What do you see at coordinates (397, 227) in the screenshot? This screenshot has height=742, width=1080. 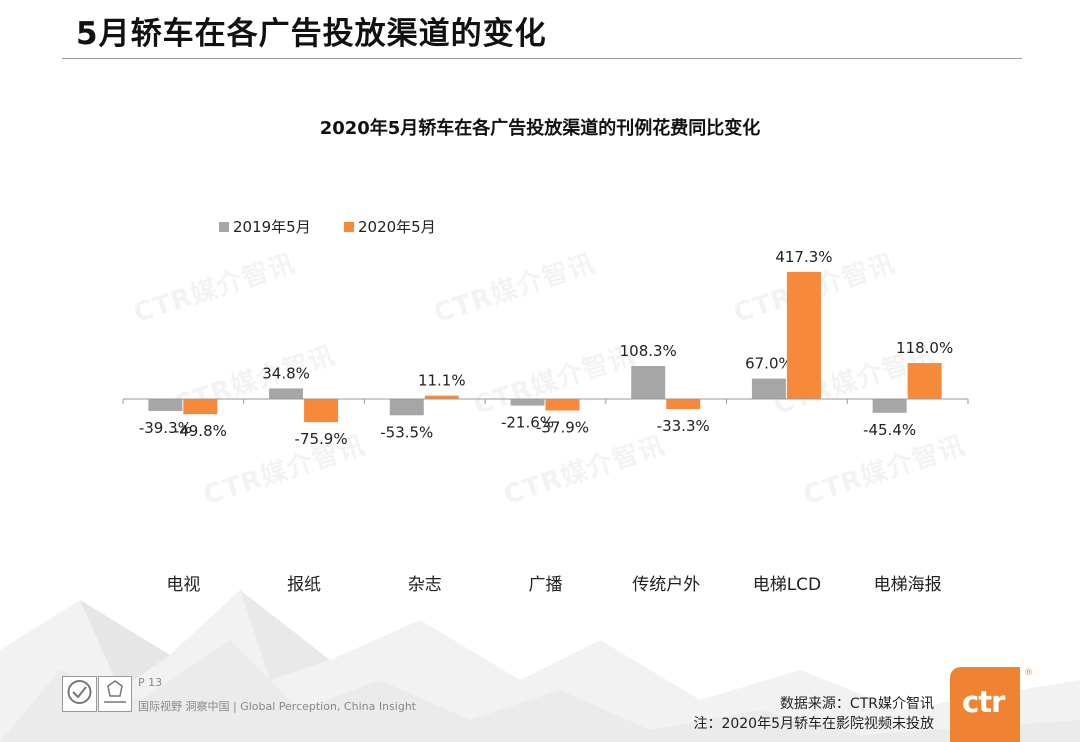 I see `legend-label: 2020年5月` at bounding box center [397, 227].